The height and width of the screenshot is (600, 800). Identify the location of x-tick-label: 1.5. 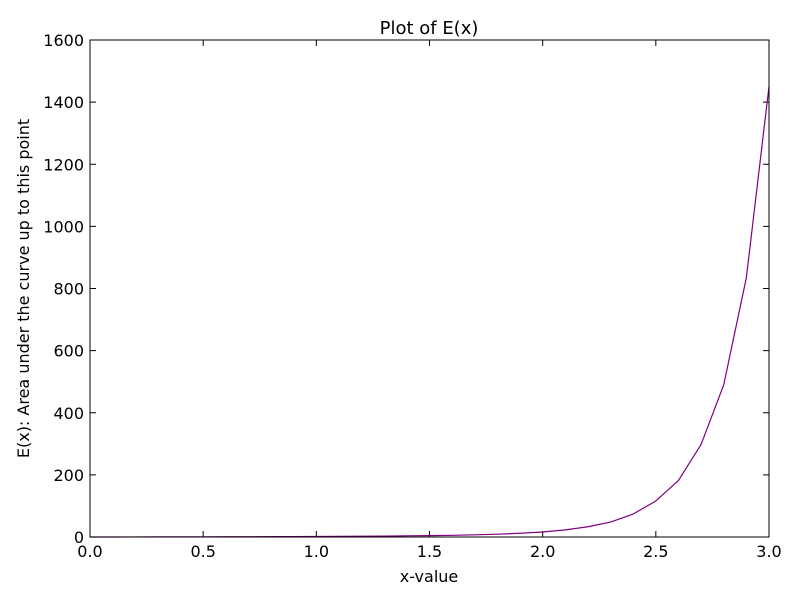
(429, 551).